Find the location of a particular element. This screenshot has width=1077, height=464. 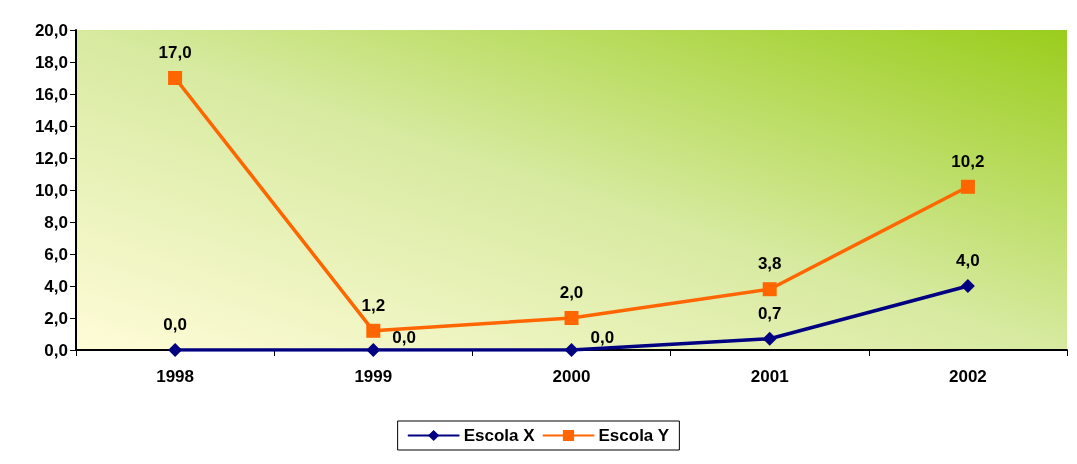

y-tick-label: 12,0 is located at coordinates (51, 158).